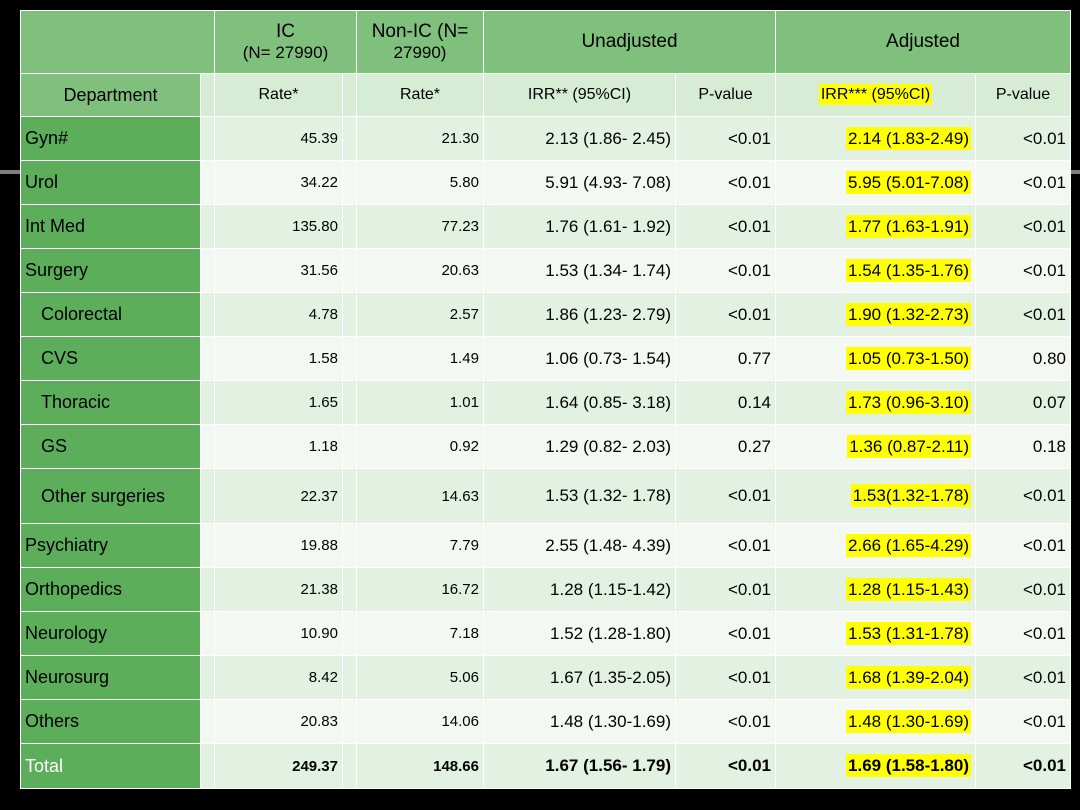  Describe the element at coordinates (909, 446) in the screenshot. I see `irr-adjusted-cell-text: 1.36 (0.87-2.11)` at that location.